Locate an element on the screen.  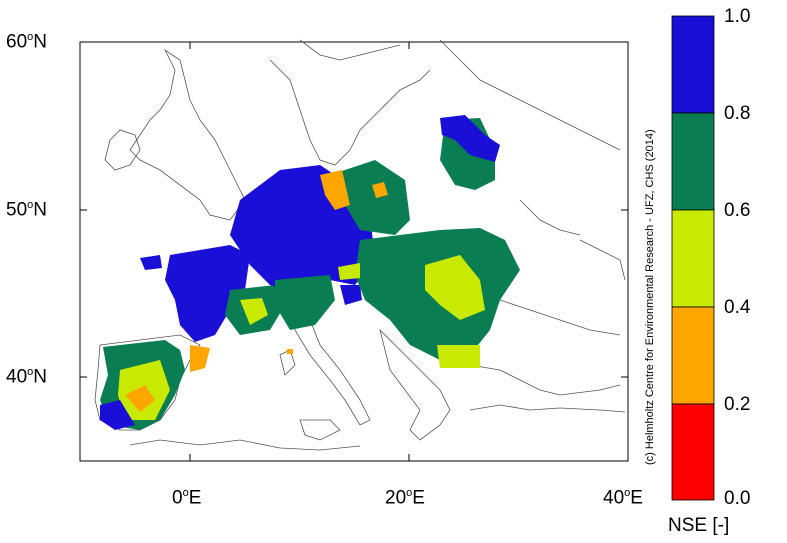
nse-patch-corsica-orange is located at coordinates (290, 351).